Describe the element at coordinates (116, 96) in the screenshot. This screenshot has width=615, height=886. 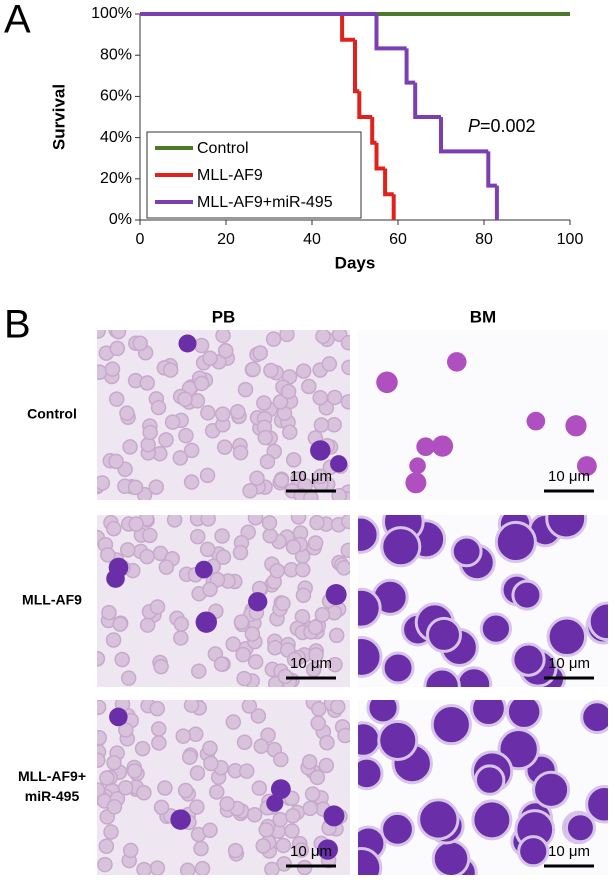
I see `y-tick-label: 60%` at that location.